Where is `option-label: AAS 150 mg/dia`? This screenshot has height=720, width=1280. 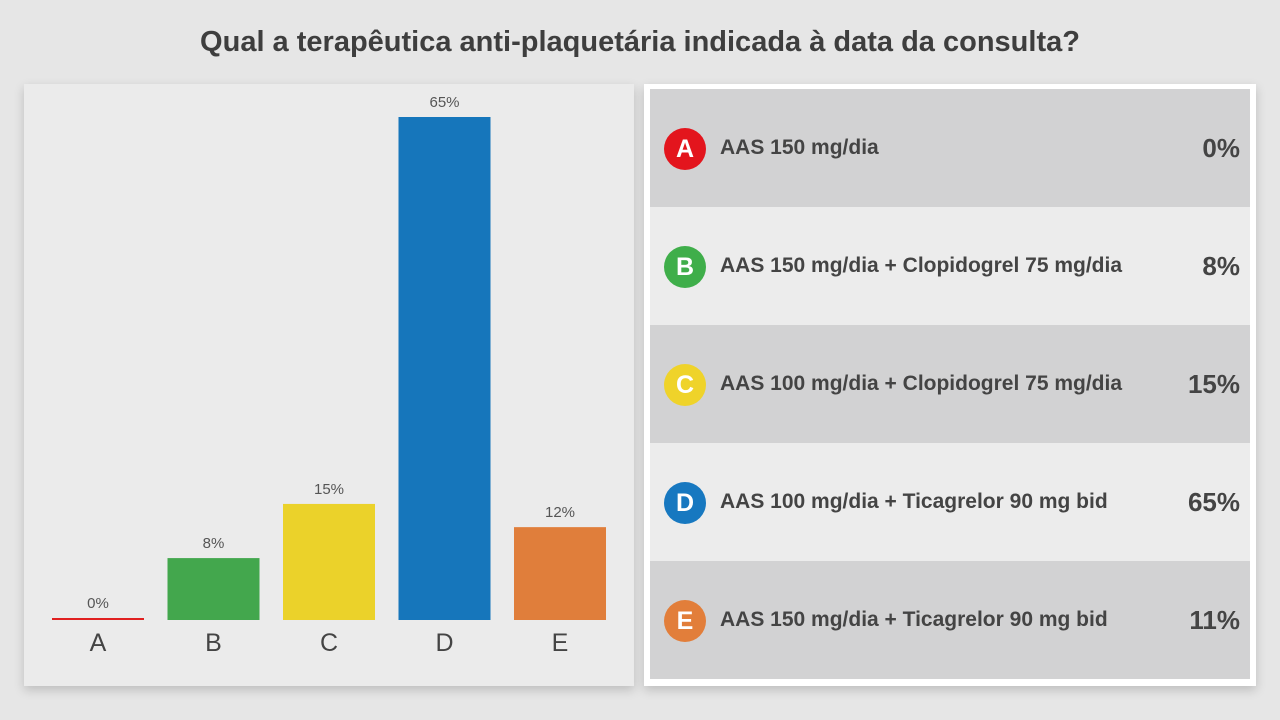 option-label: AAS 150 mg/dia is located at coordinates (799, 147).